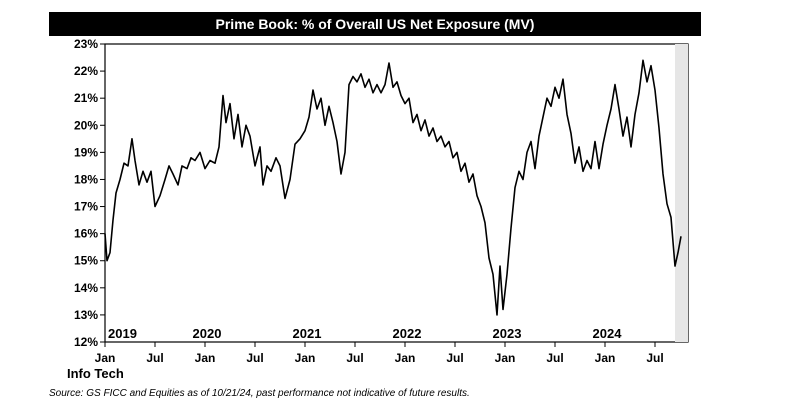 The width and height of the screenshot is (786, 418). I want to click on year-label: 2022, so click(407, 333).